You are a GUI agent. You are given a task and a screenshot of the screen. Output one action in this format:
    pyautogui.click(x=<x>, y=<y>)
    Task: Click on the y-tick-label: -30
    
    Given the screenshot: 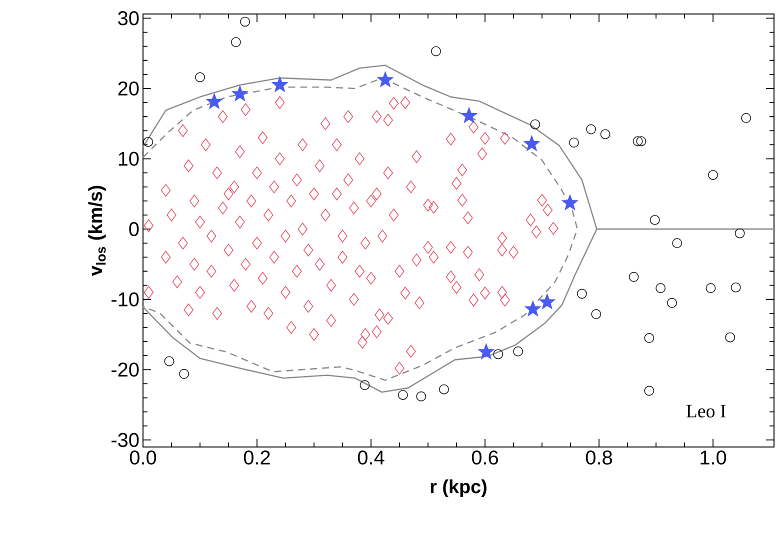 What is the action you would take?
    pyautogui.click(x=125, y=440)
    